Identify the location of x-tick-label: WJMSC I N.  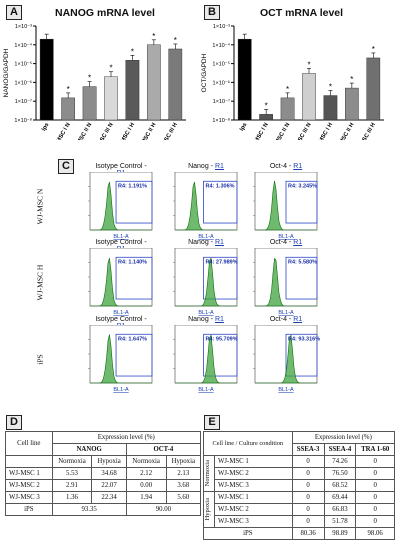
(259, 131).